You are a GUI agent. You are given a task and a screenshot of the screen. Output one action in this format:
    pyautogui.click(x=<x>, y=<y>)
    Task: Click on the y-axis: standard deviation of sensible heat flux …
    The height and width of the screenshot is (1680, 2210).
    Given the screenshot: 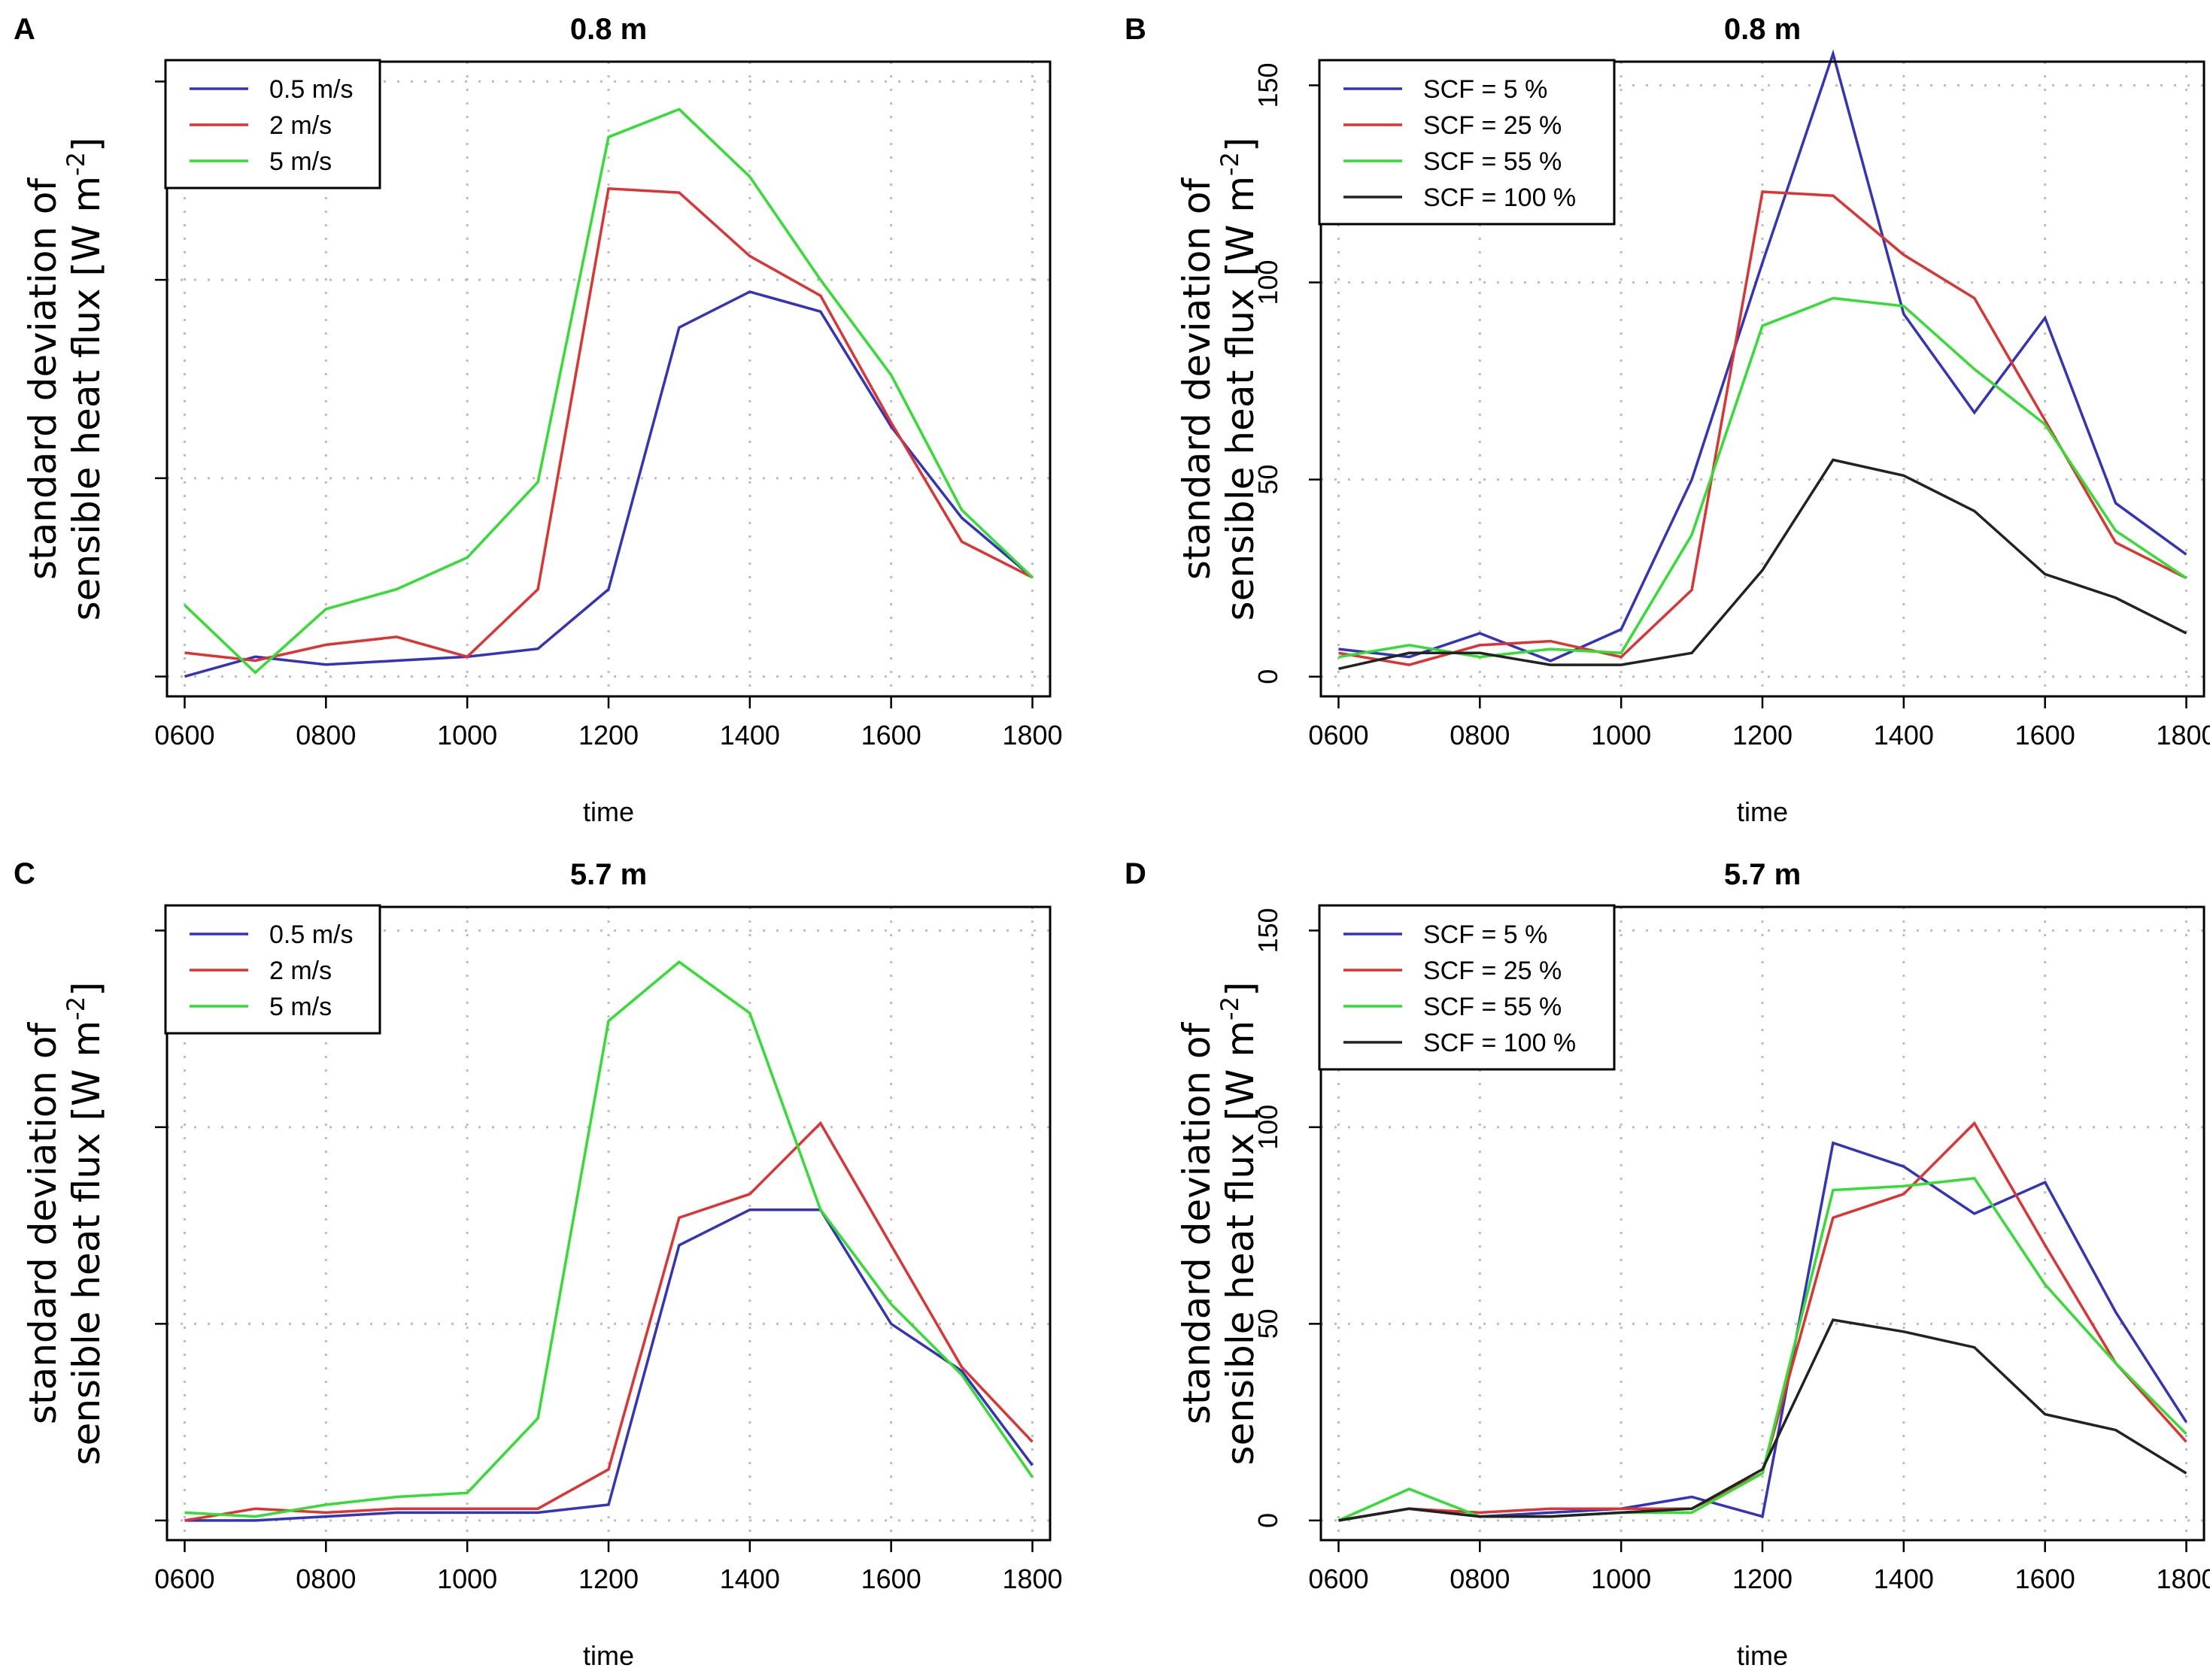 What is the action you would take?
    pyautogui.click(x=94, y=1225)
    